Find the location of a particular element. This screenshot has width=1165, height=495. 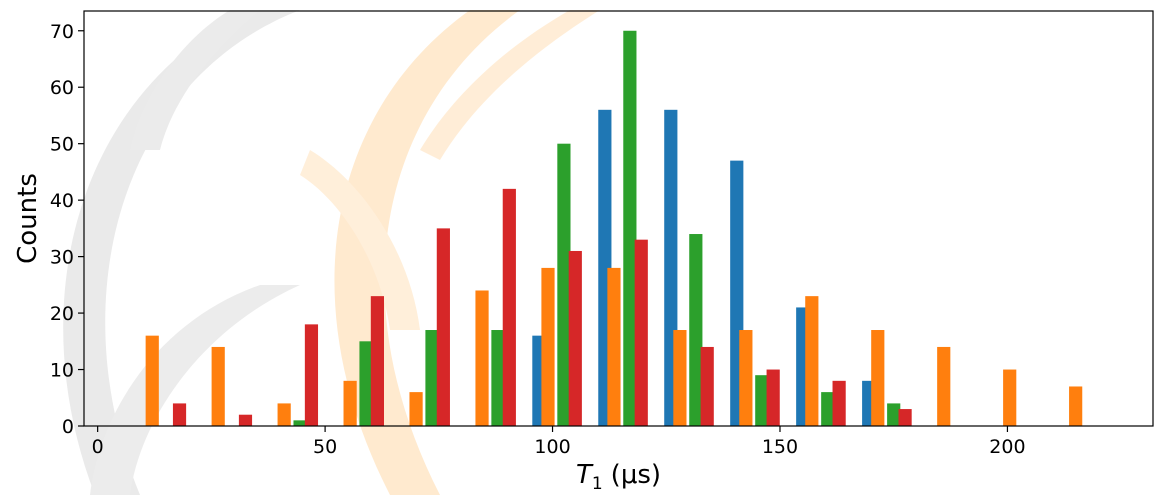

x-tick-label: 100 is located at coordinates (552, 447).